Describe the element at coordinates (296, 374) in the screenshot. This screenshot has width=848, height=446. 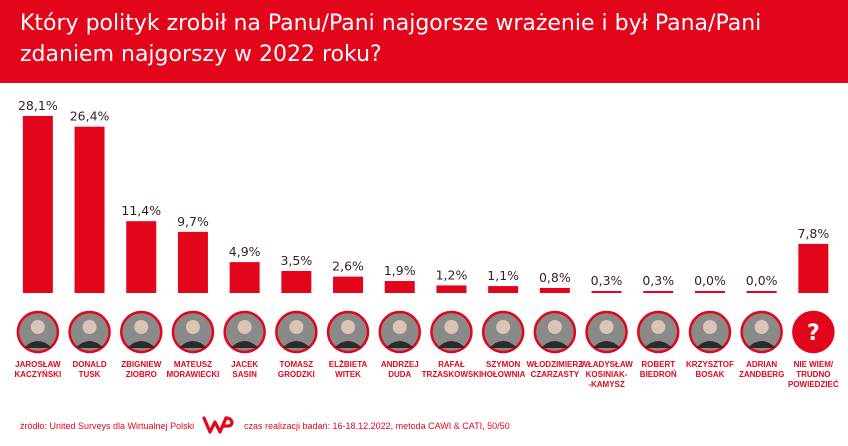
I see `category-label: GRODZKI` at that location.